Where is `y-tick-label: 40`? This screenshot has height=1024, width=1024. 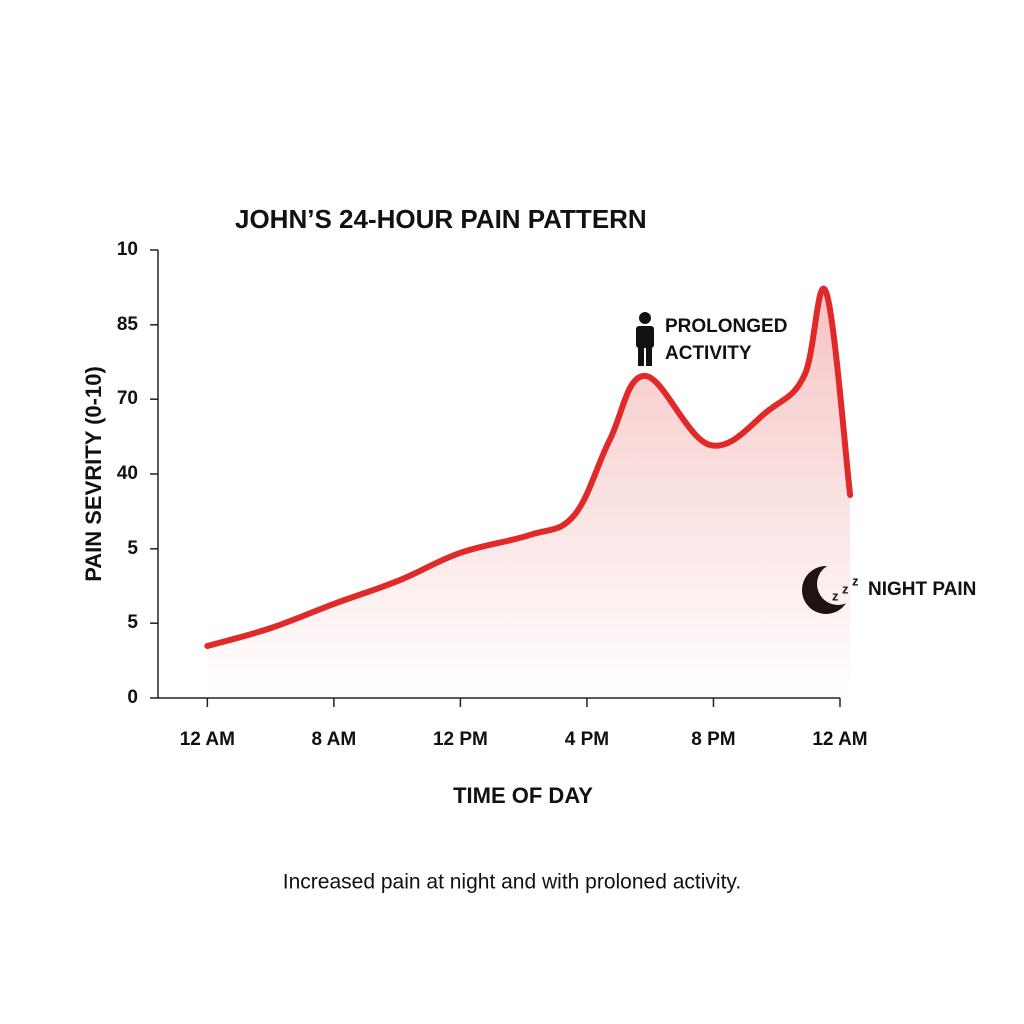 y-tick-label: 40 is located at coordinates (127, 473).